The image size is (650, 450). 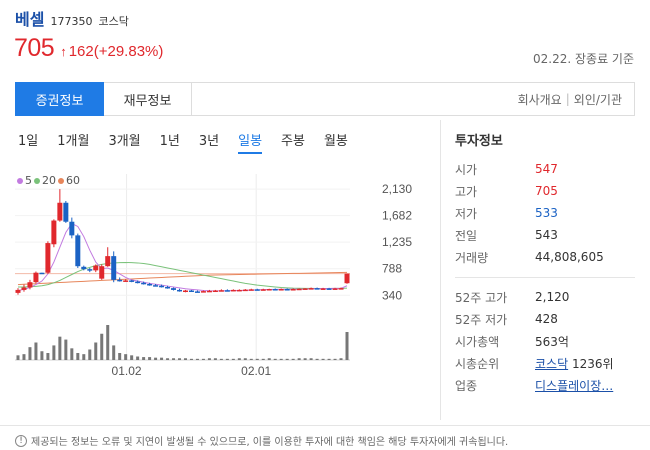 I want to click on range-tab-monthly: 월봉, so click(x=335, y=141).